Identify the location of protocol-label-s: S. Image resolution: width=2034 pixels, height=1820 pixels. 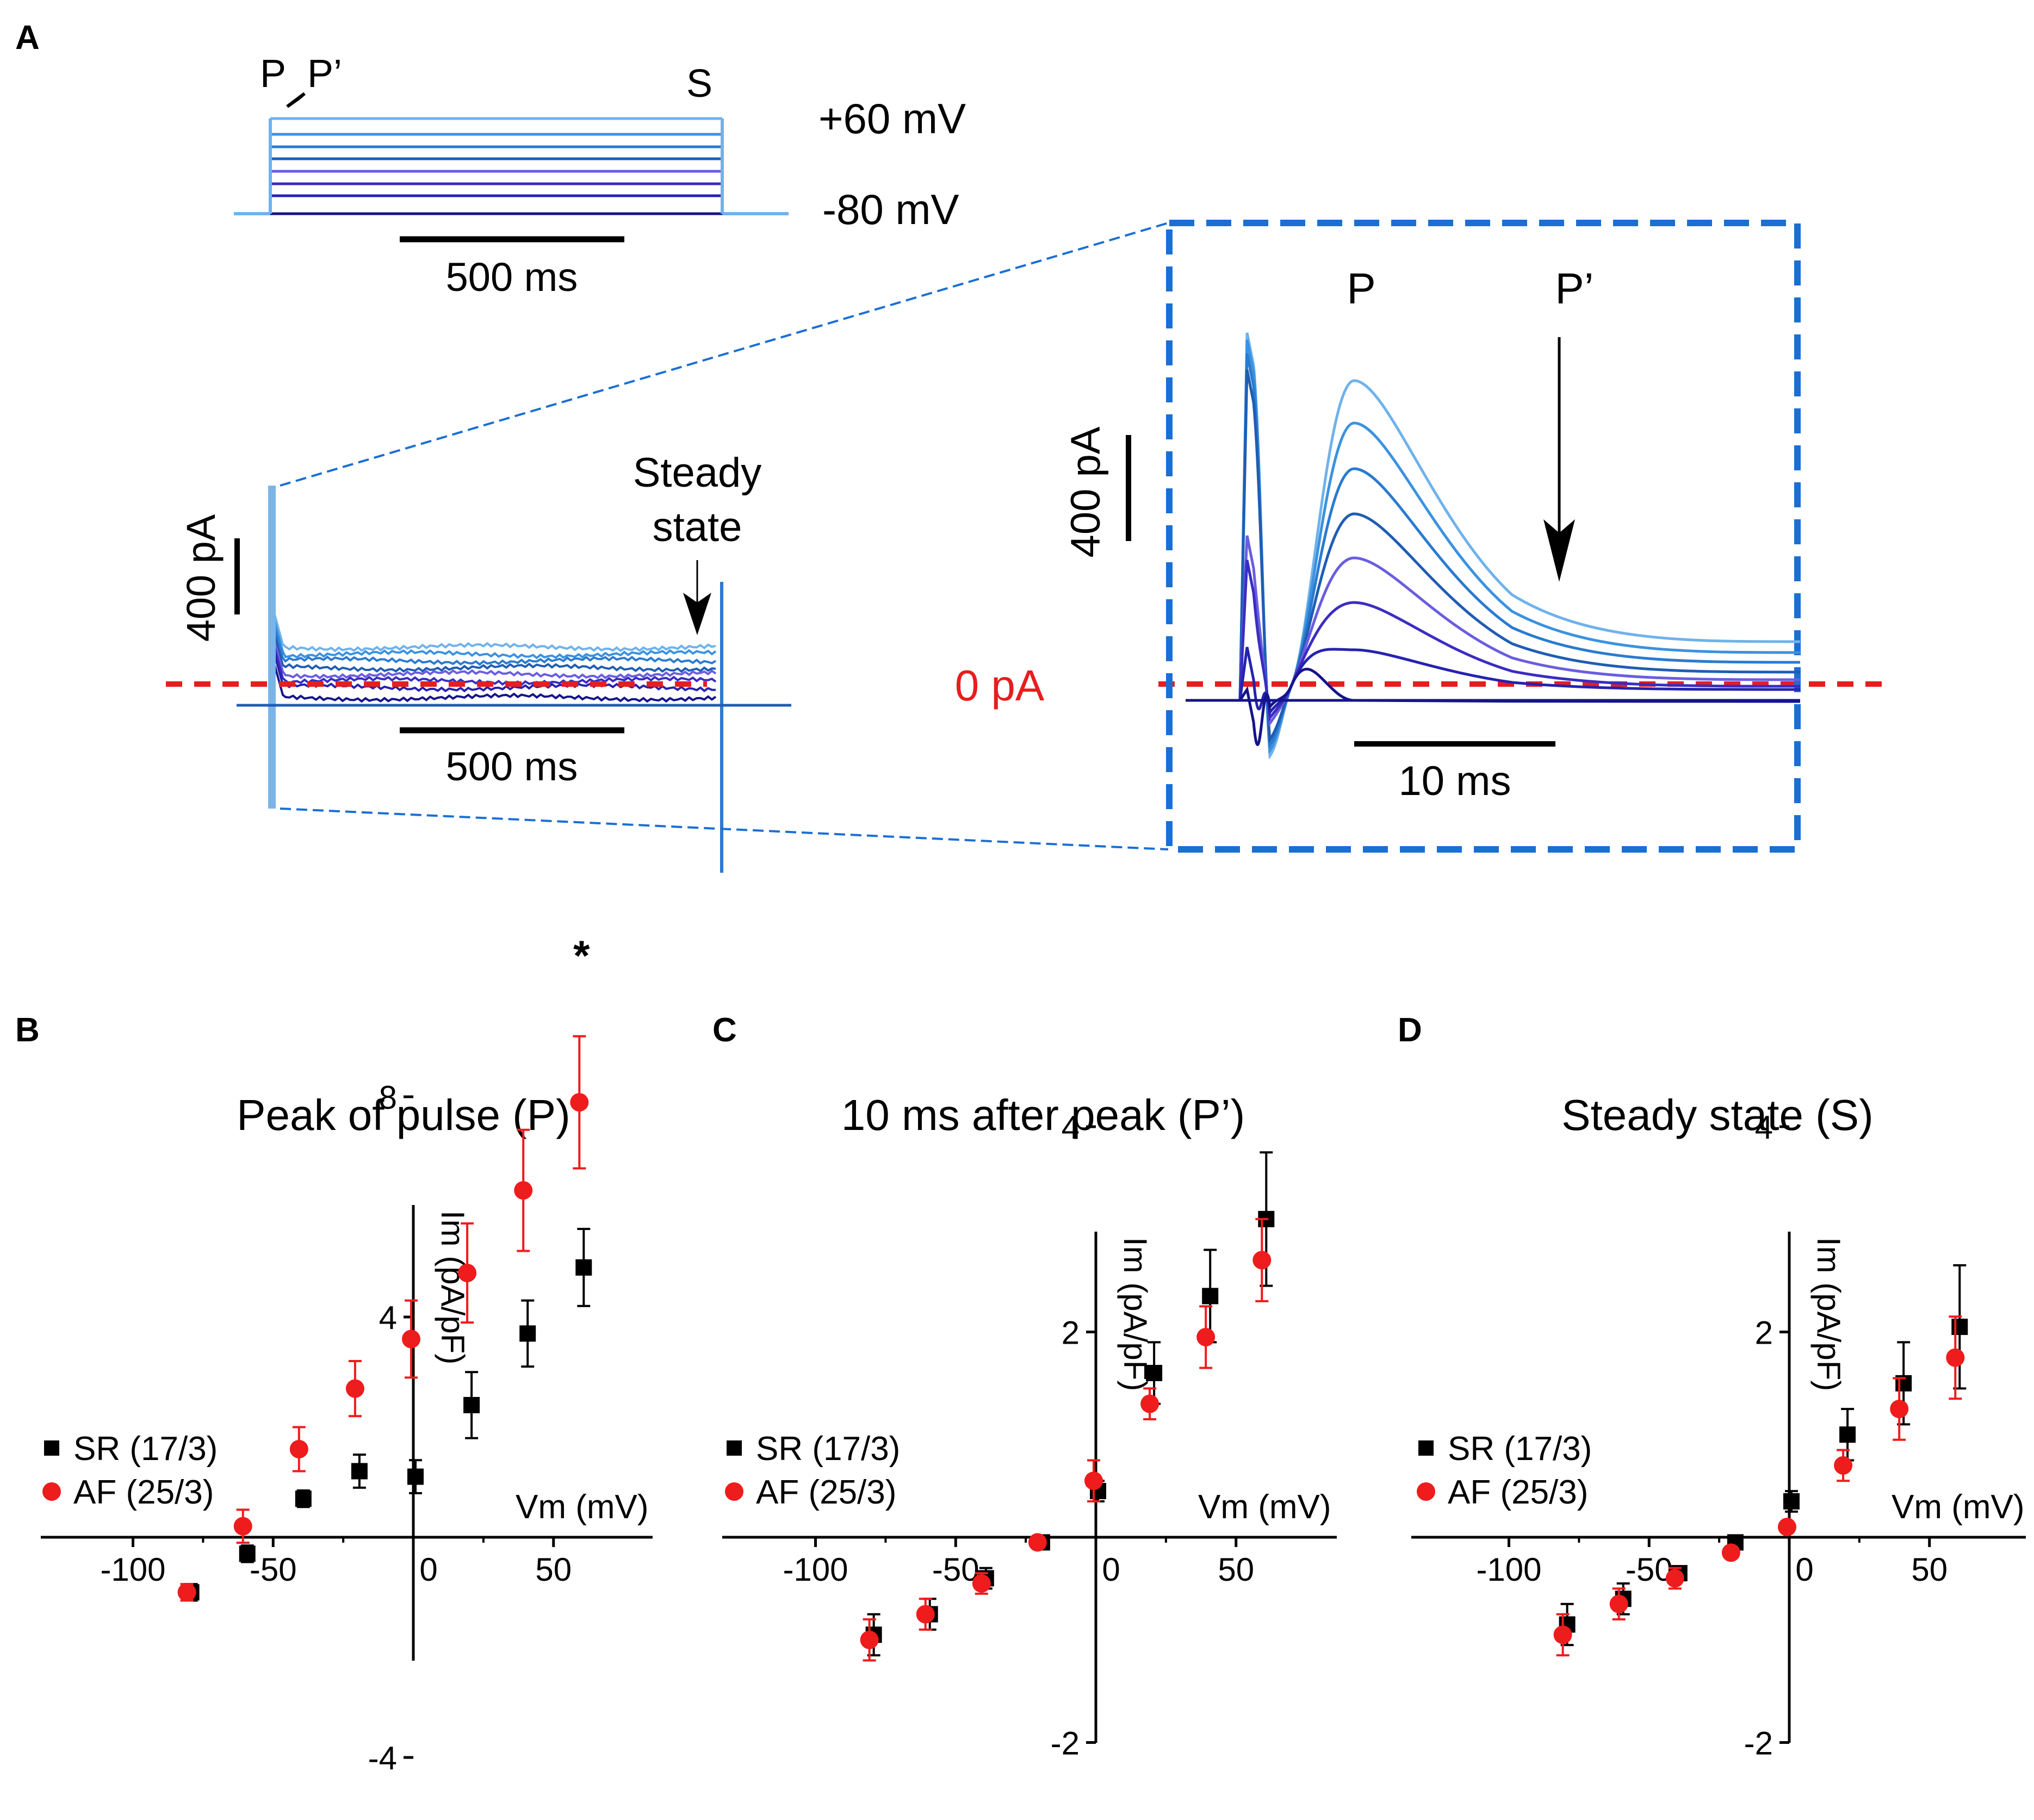
(699, 83).